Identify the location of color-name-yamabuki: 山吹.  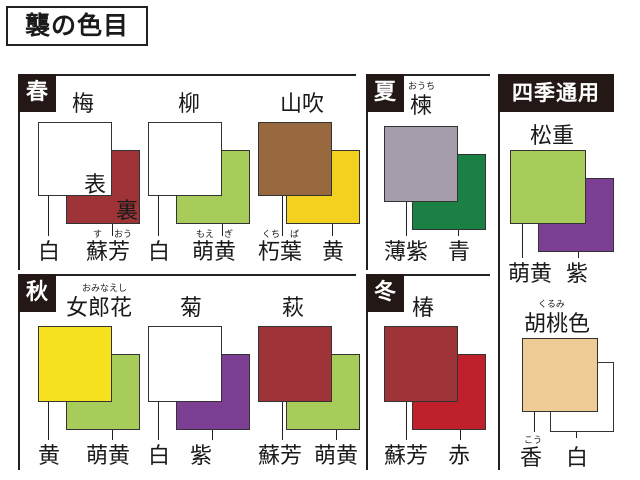
(302, 104).